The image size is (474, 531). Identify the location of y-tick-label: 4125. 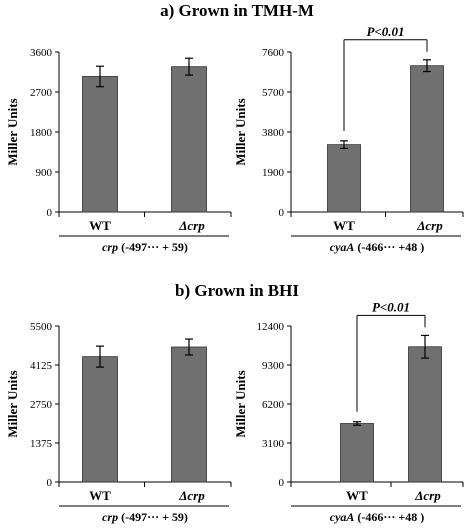
(41, 366).